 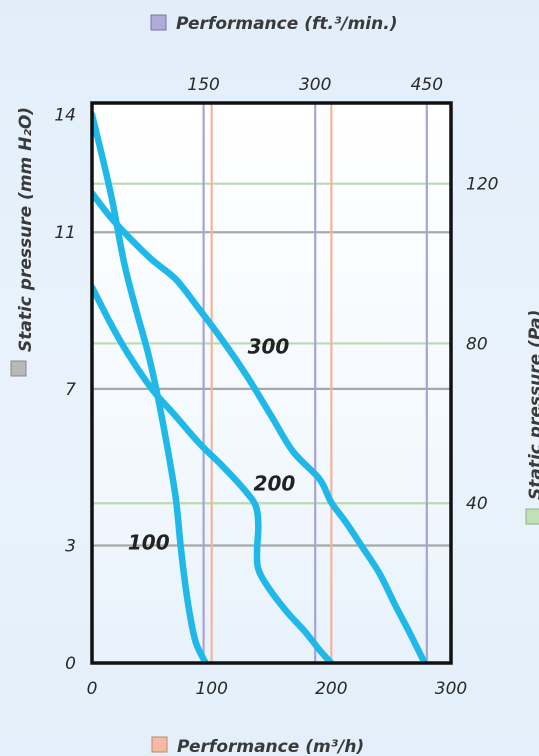 I want to click on curve-label-100: 100, so click(x=149, y=542).